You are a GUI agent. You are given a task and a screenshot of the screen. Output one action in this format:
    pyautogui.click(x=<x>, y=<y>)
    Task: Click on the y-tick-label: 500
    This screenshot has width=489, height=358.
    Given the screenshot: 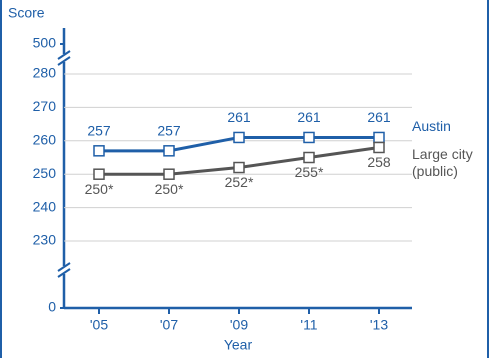 What is the action you would take?
    pyautogui.click(x=45, y=43)
    